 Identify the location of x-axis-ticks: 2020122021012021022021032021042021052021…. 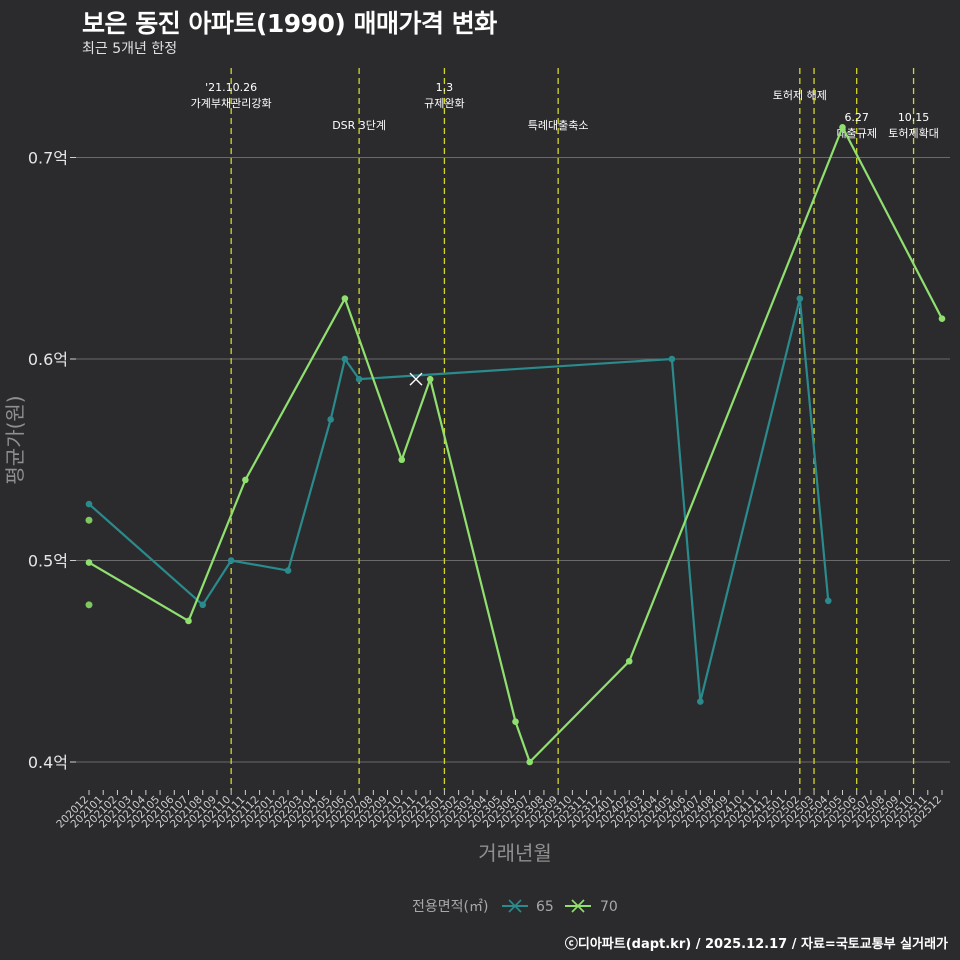
(499, 810).